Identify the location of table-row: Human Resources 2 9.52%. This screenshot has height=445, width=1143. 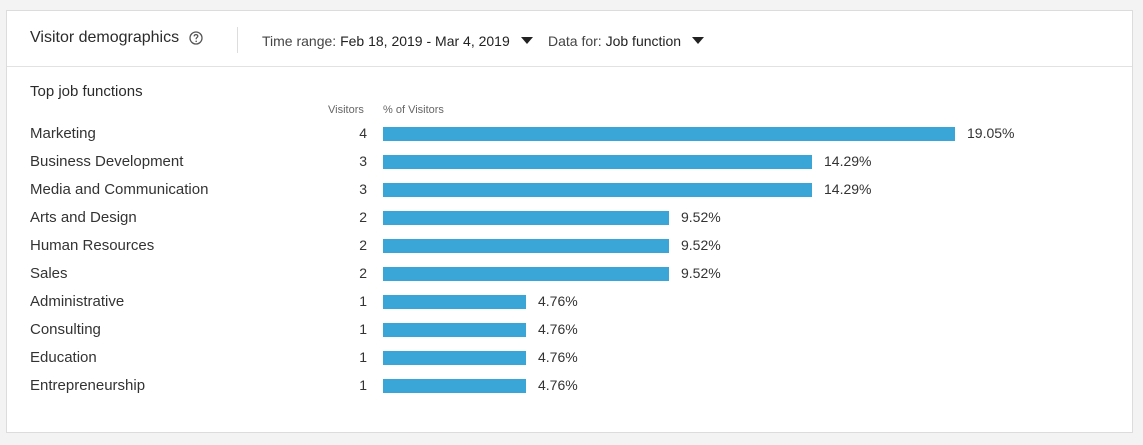
(569, 247).